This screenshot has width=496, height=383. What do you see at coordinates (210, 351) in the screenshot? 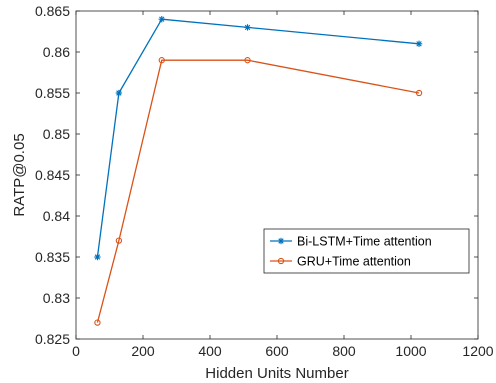
I see `x-tick-label: 400` at bounding box center [210, 351].